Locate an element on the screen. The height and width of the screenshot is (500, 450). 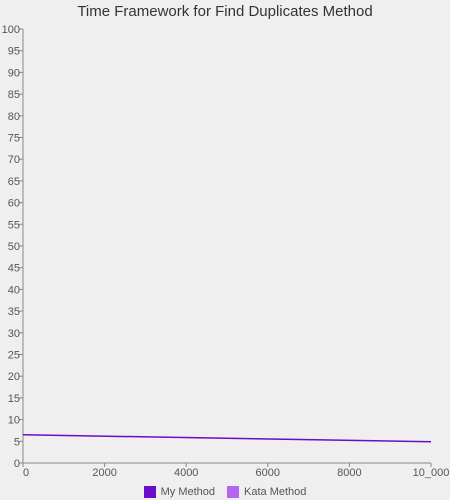
y-tick-label: 95 is located at coordinates (14, 52).